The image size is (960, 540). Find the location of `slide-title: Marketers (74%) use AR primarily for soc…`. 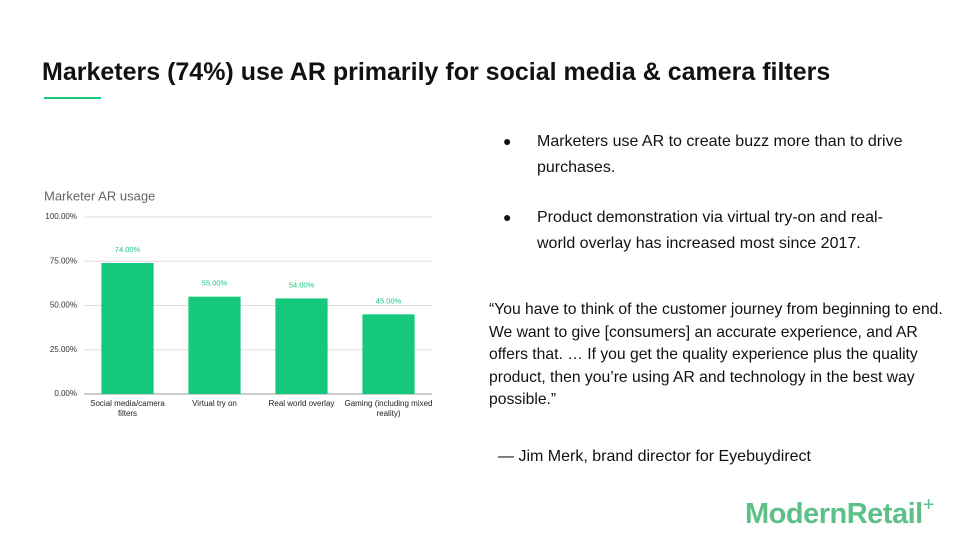

slide-title: Marketers (74%) use AR primarily for soc… is located at coordinates (436, 72).